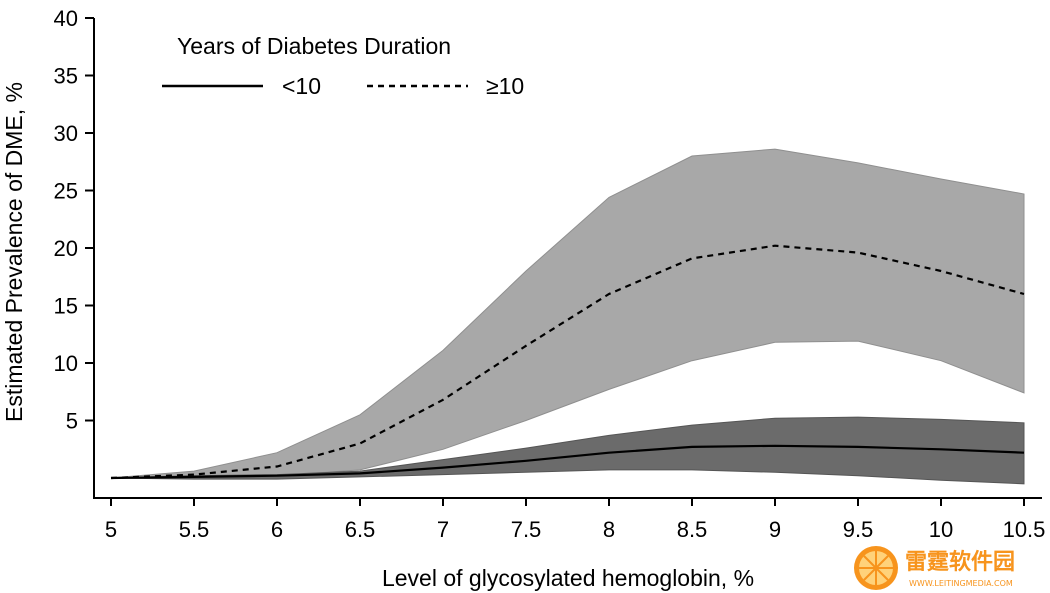 The image size is (1050, 593). Describe the element at coordinates (505, 86) in the screenshot. I see `legend-label-series-2: ≥10` at that location.